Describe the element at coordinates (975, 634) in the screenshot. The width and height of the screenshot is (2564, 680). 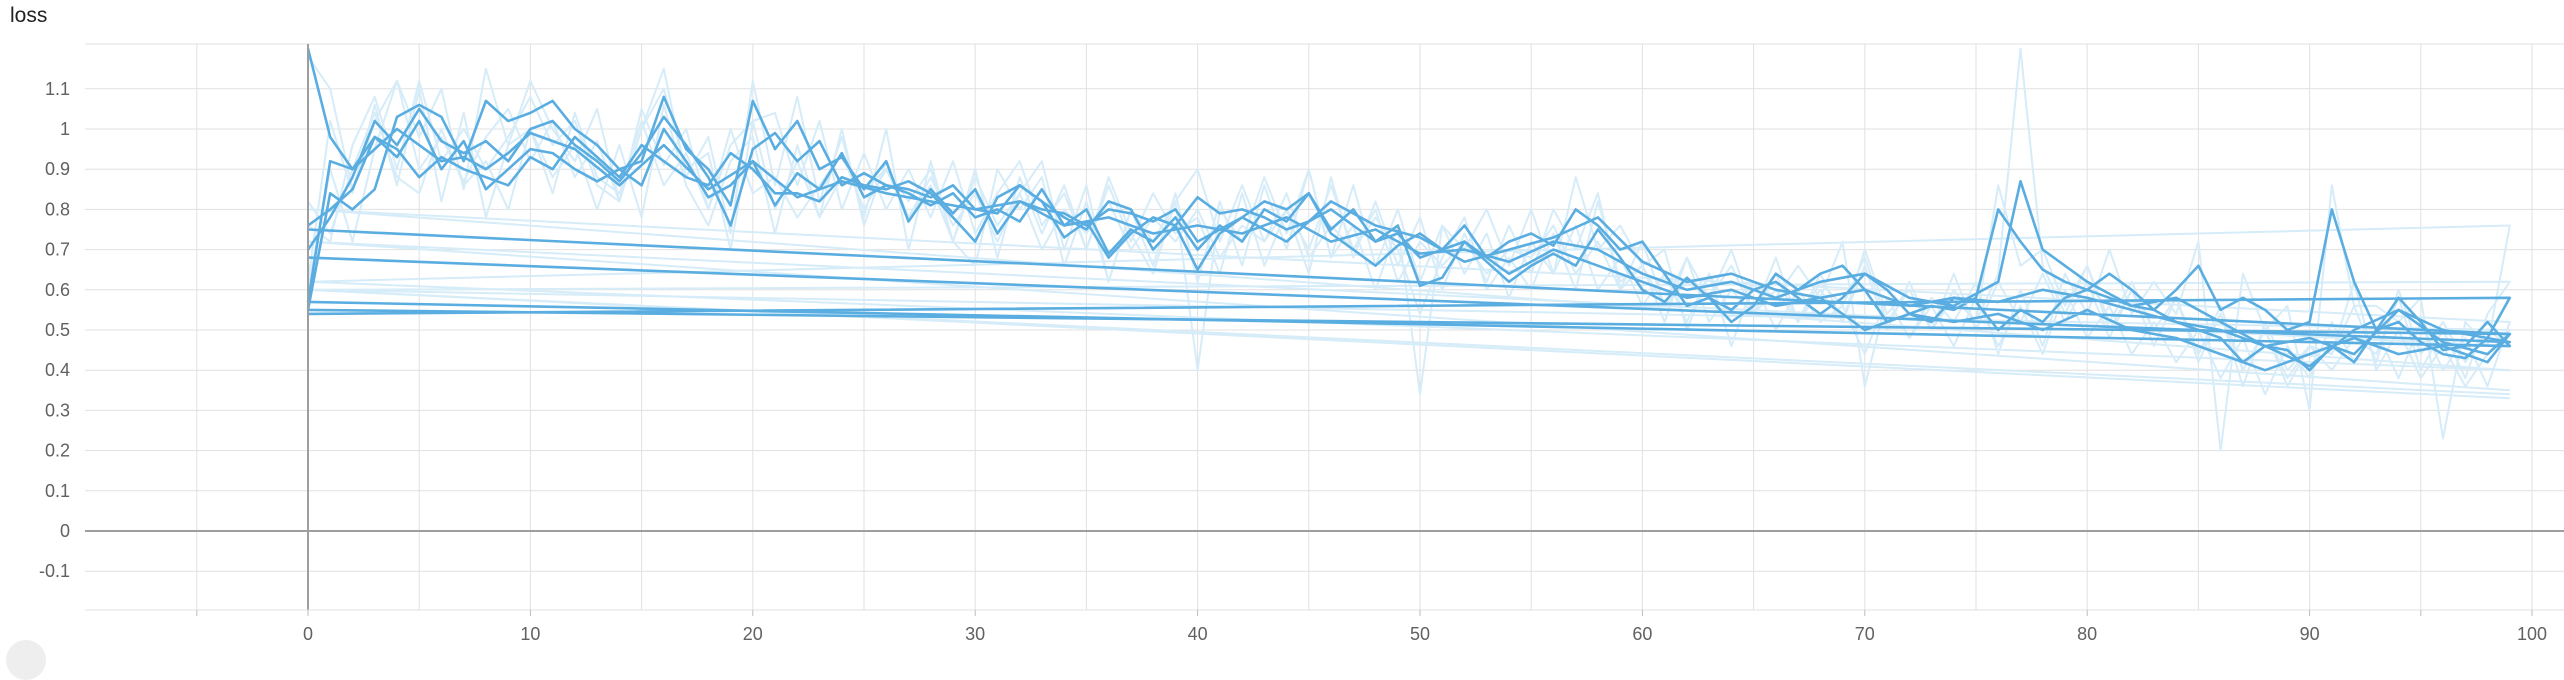
I see `x-tick-label: 30` at that location.